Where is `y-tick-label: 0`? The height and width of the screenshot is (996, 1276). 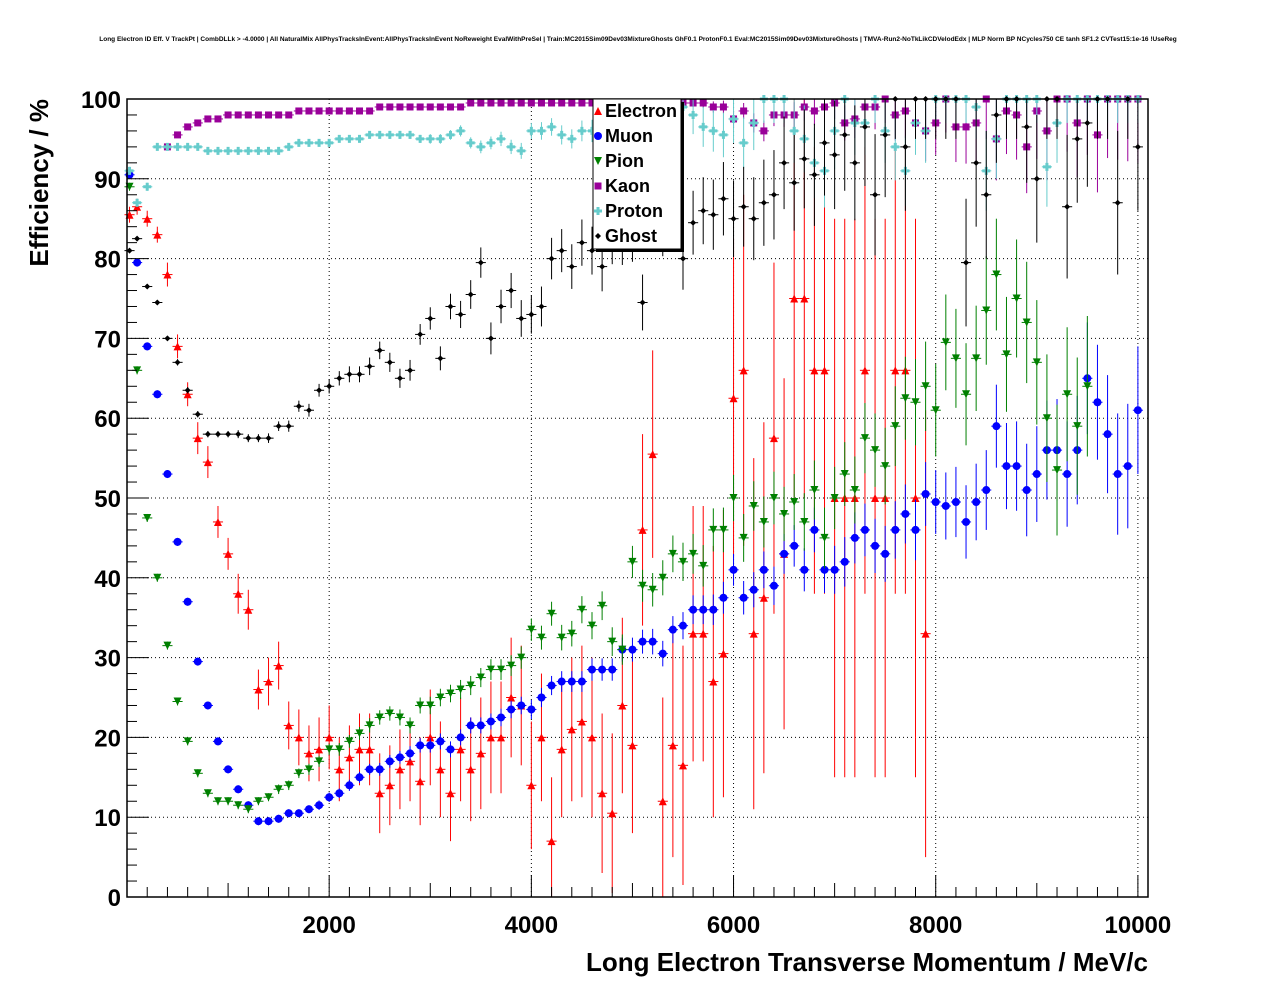 y-tick-label: 0 is located at coordinates (114, 898).